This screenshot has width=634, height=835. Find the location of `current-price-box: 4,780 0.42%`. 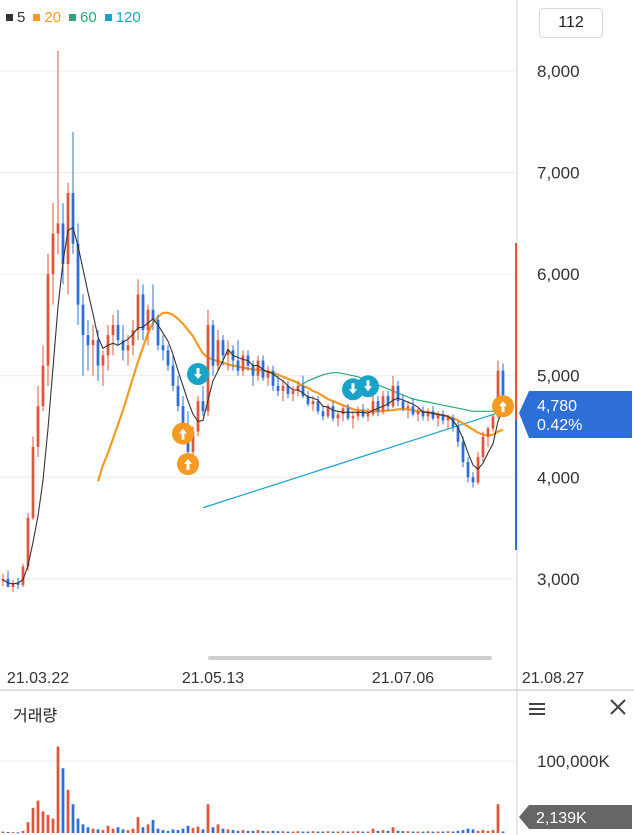

current-price-box: 4,780 0.42% is located at coordinates (575, 414).